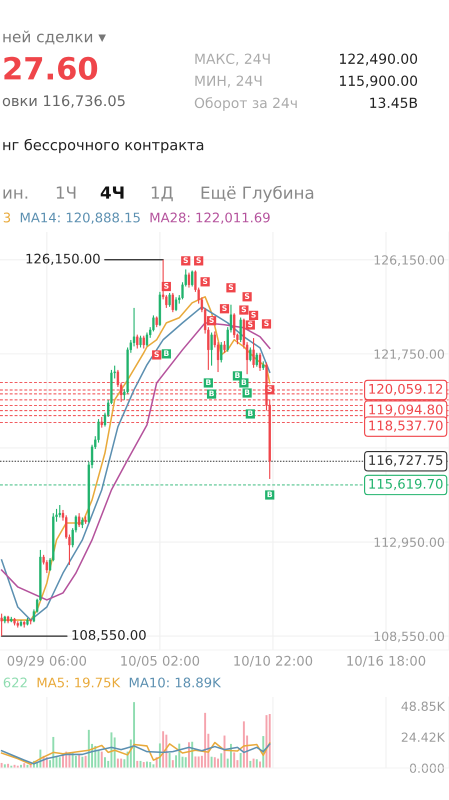 This screenshot has width=449, height=800. I want to click on text: MA10: 18.89K, so click(176, 683).